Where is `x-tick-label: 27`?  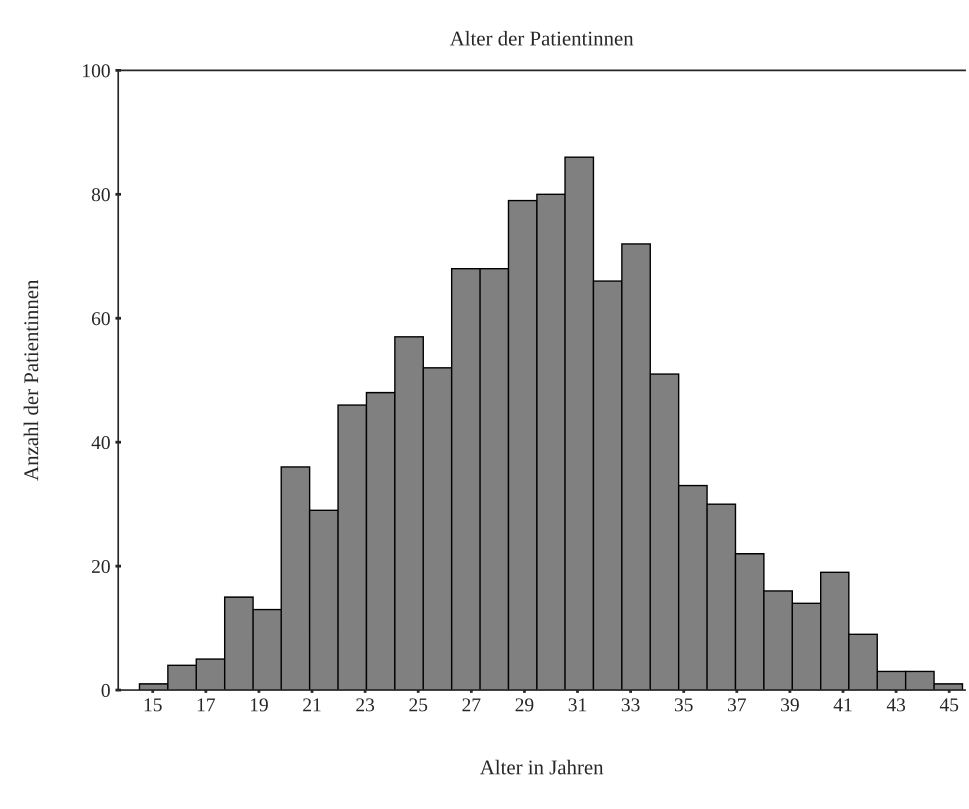 x-tick-label: 27 is located at coordinates (471, 705).